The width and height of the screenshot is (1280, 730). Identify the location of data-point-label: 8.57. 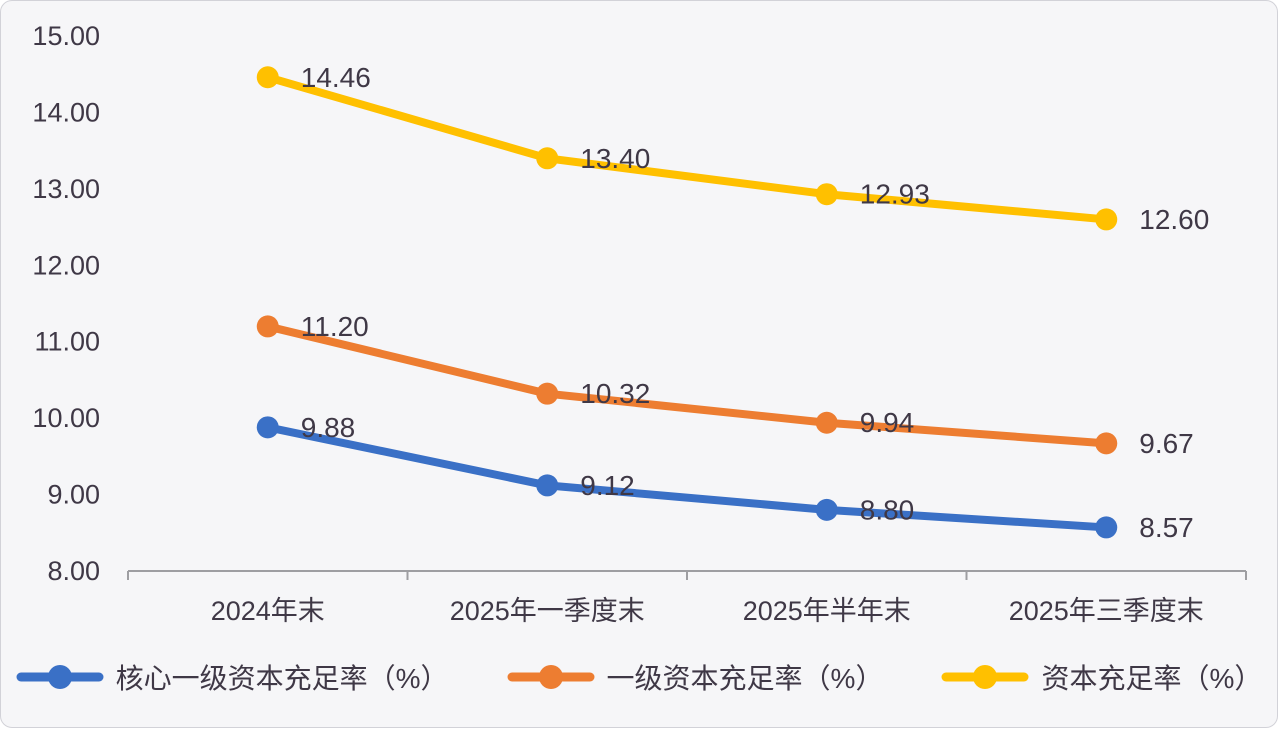
(1166, 527).